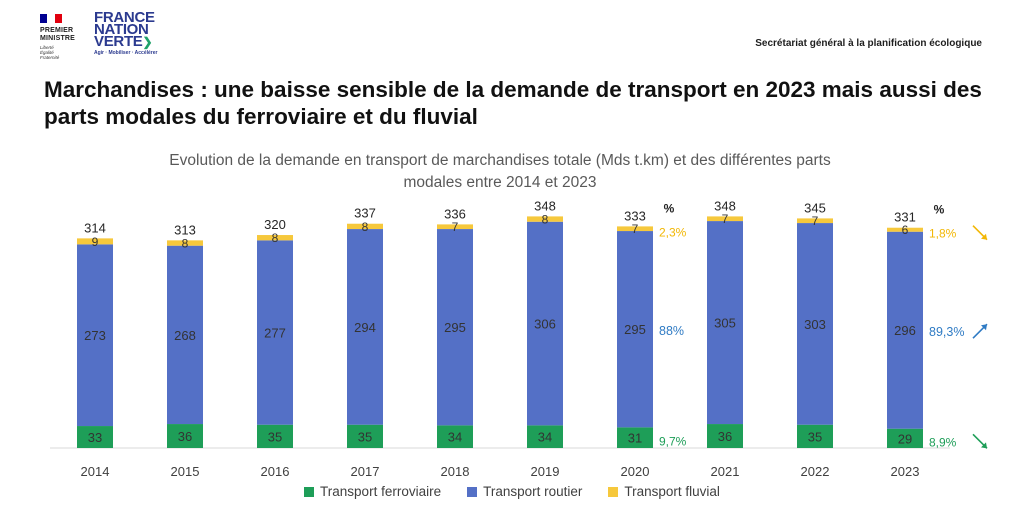 The width and height of the screenshot is (1024, 532). I want to click on share-fluvial-2023: 1,8%, so click(943, 234).